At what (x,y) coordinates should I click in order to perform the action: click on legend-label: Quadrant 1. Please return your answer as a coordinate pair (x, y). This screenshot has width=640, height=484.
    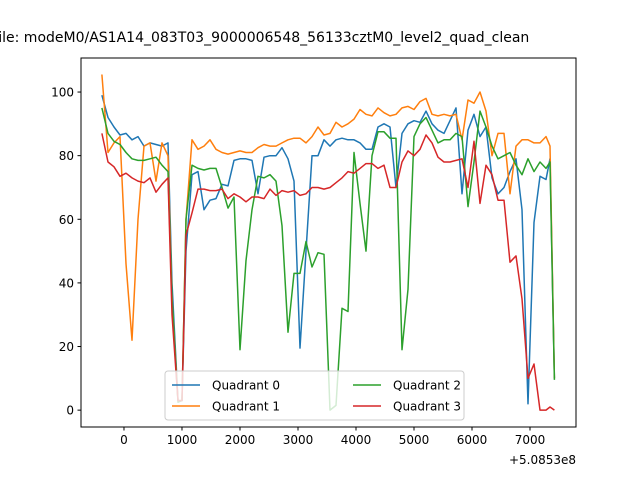
    Looking at the image, I should click on (246, 407).